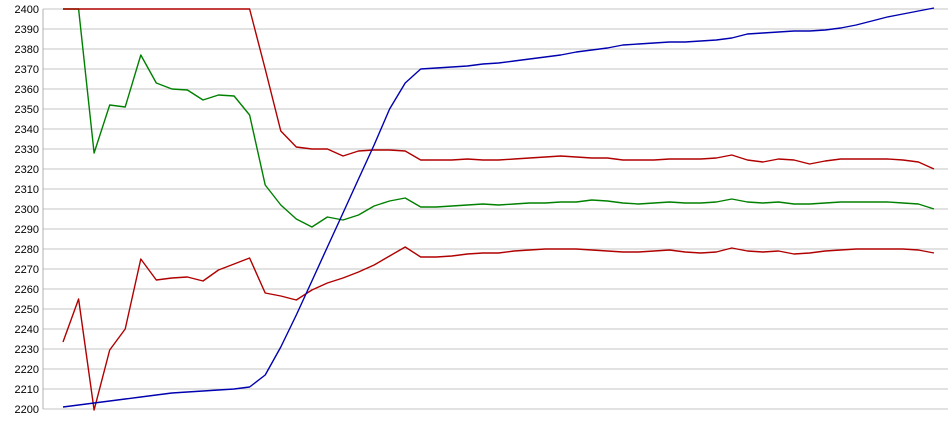 This screenshot has height=435, width=950. Describe the element at coordinates (27, 250) in the screenshot. I see `y-axis-tick-label: 2280` at that location.